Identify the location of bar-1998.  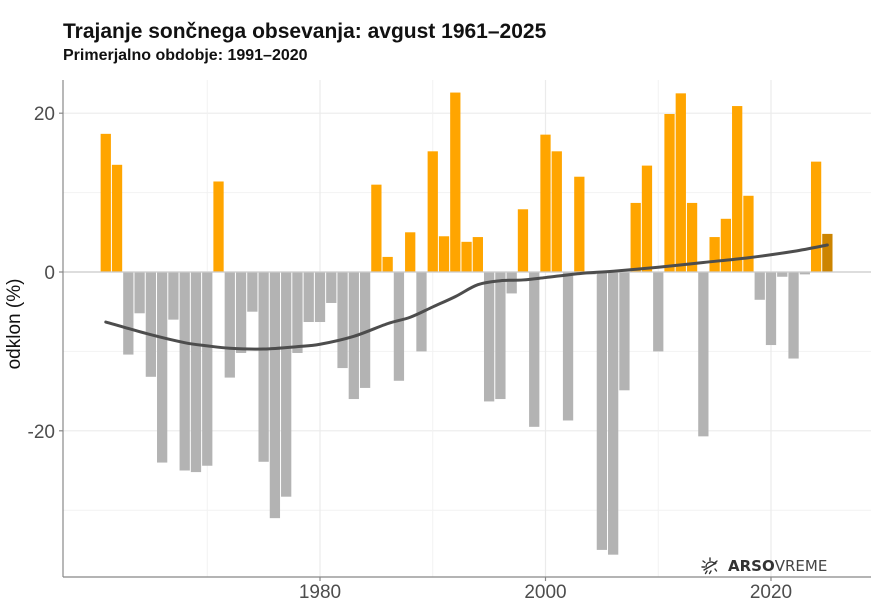
(523, 240).